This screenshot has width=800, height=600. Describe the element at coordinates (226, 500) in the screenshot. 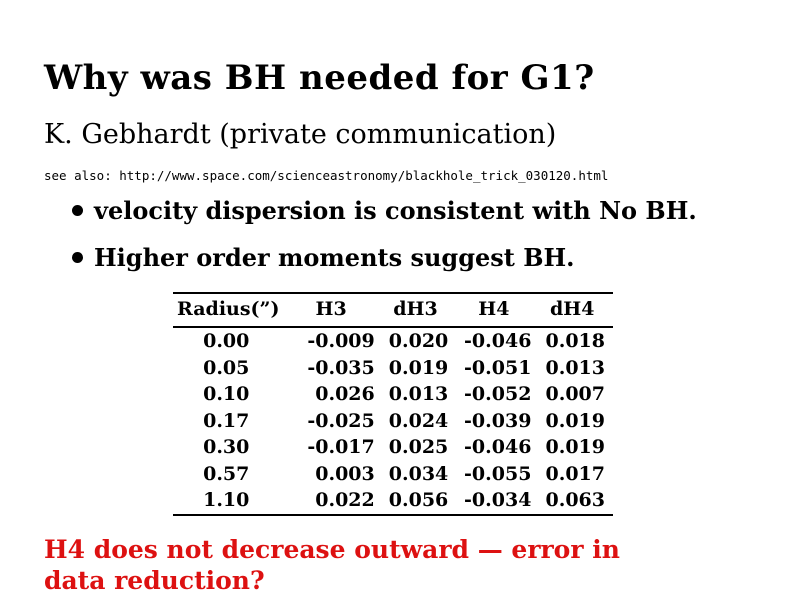

I see `table-cell: 1.10` at that location.